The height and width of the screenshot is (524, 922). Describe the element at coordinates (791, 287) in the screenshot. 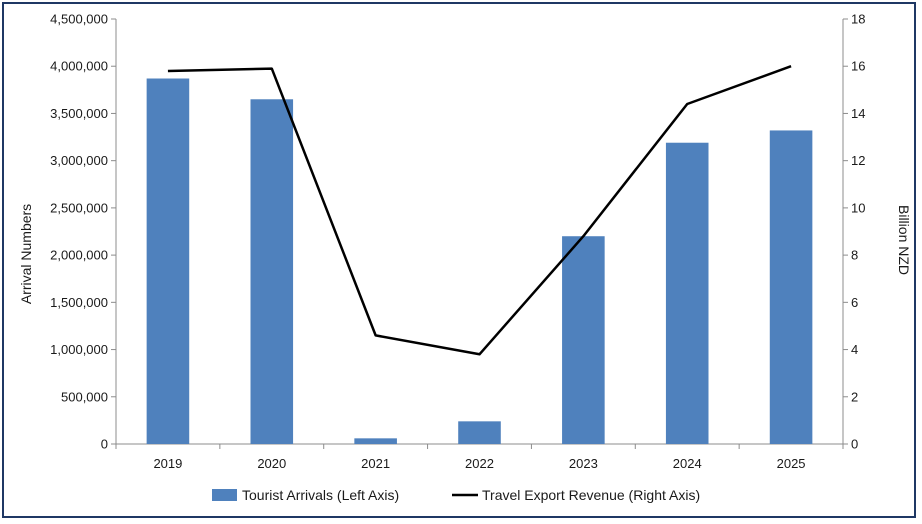

I see `bar-2025` at that location.